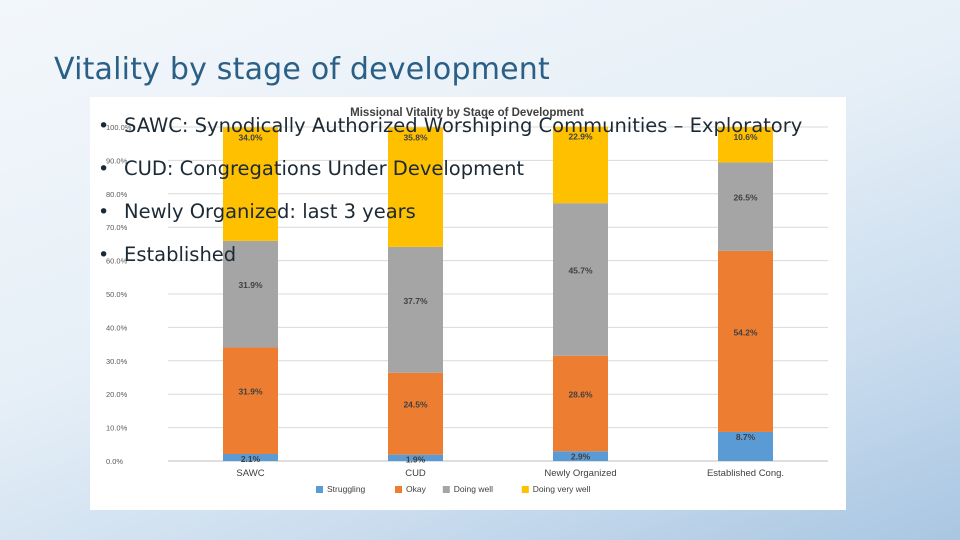 This screenshot has width=960, height=540. Describe the element at coordinates (450, 219) in the screenshot. I see `bullet-item-newly-organized: Newly Organized: last 3 years` at that location.